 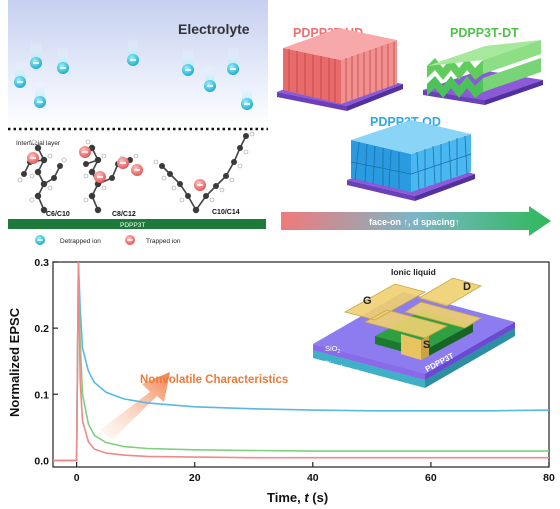 I want to click on material-label-dt: PDPP3T-DT, so click(x=484, y=33).